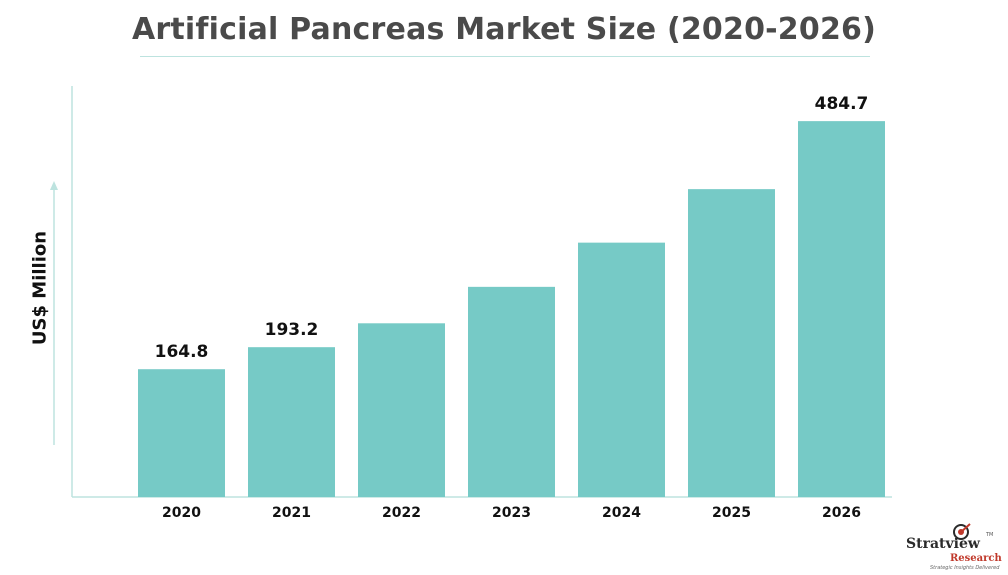 The image size is (1008, 575). Describe the element at coordinates (292, 330) in the screenshot. I see `data-label-2021: 193.2` at that location.